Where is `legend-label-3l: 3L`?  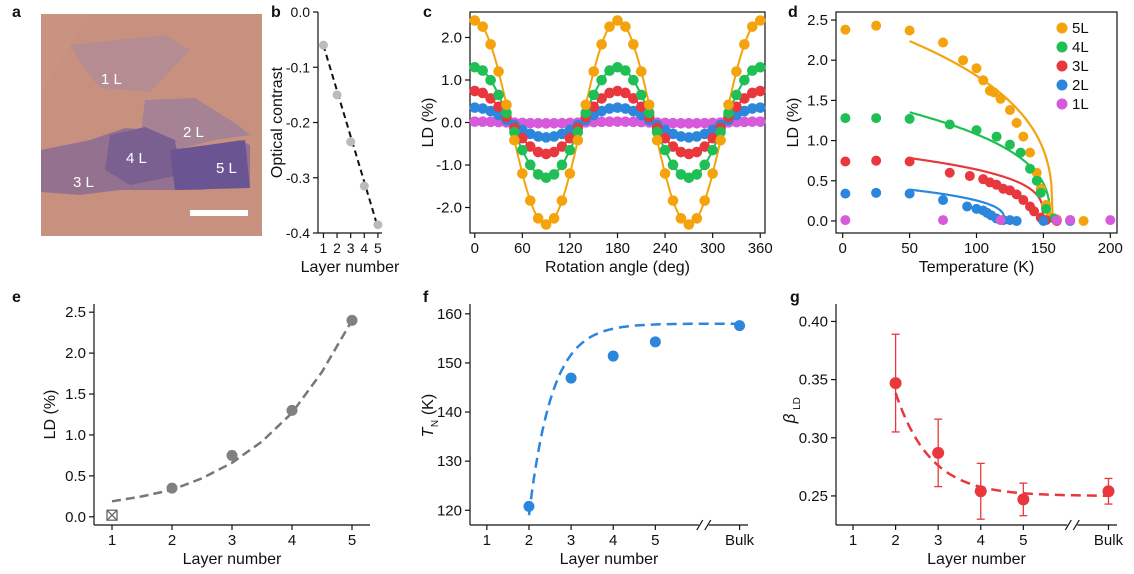 legend-label-3l: 3L is located at coordinates (1080, 66).